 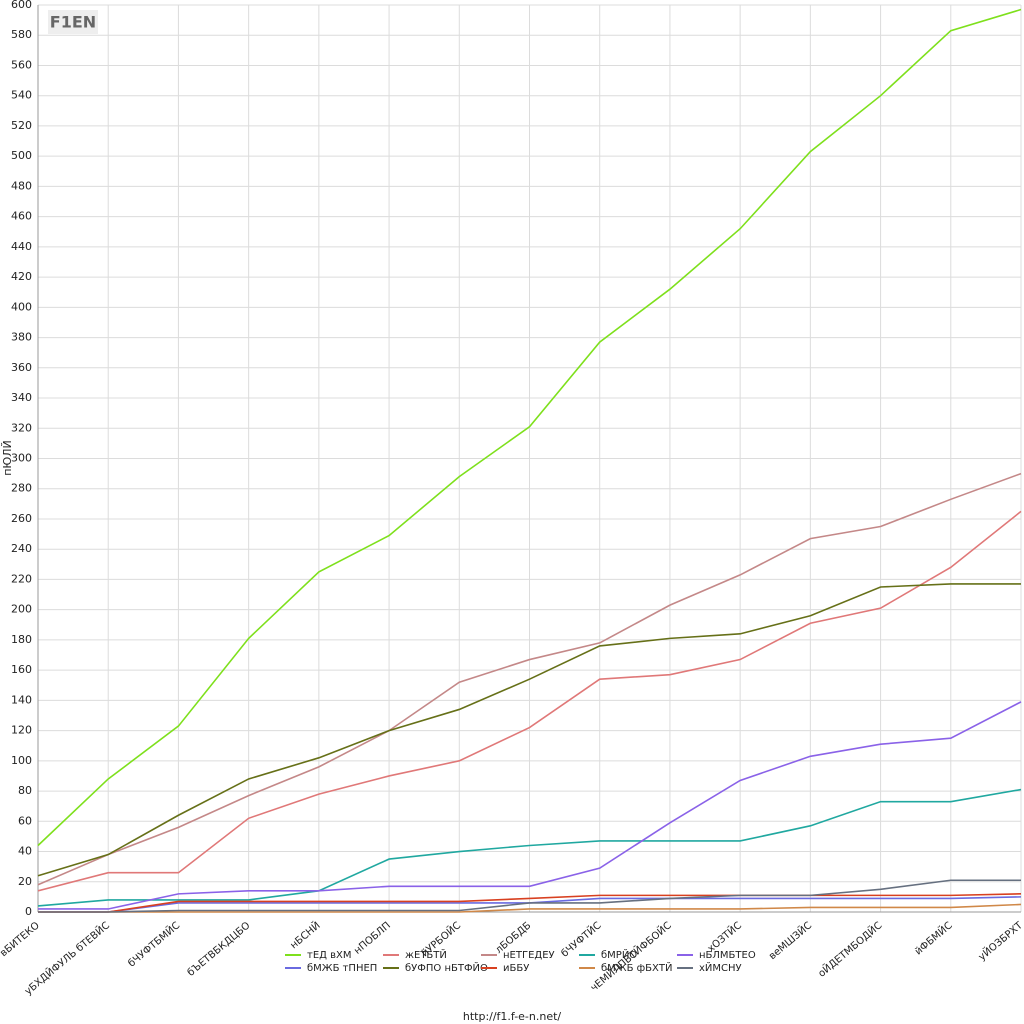 I want to click on footer: http://f1.f-e-n.net/, so click(x=512, y=1016).